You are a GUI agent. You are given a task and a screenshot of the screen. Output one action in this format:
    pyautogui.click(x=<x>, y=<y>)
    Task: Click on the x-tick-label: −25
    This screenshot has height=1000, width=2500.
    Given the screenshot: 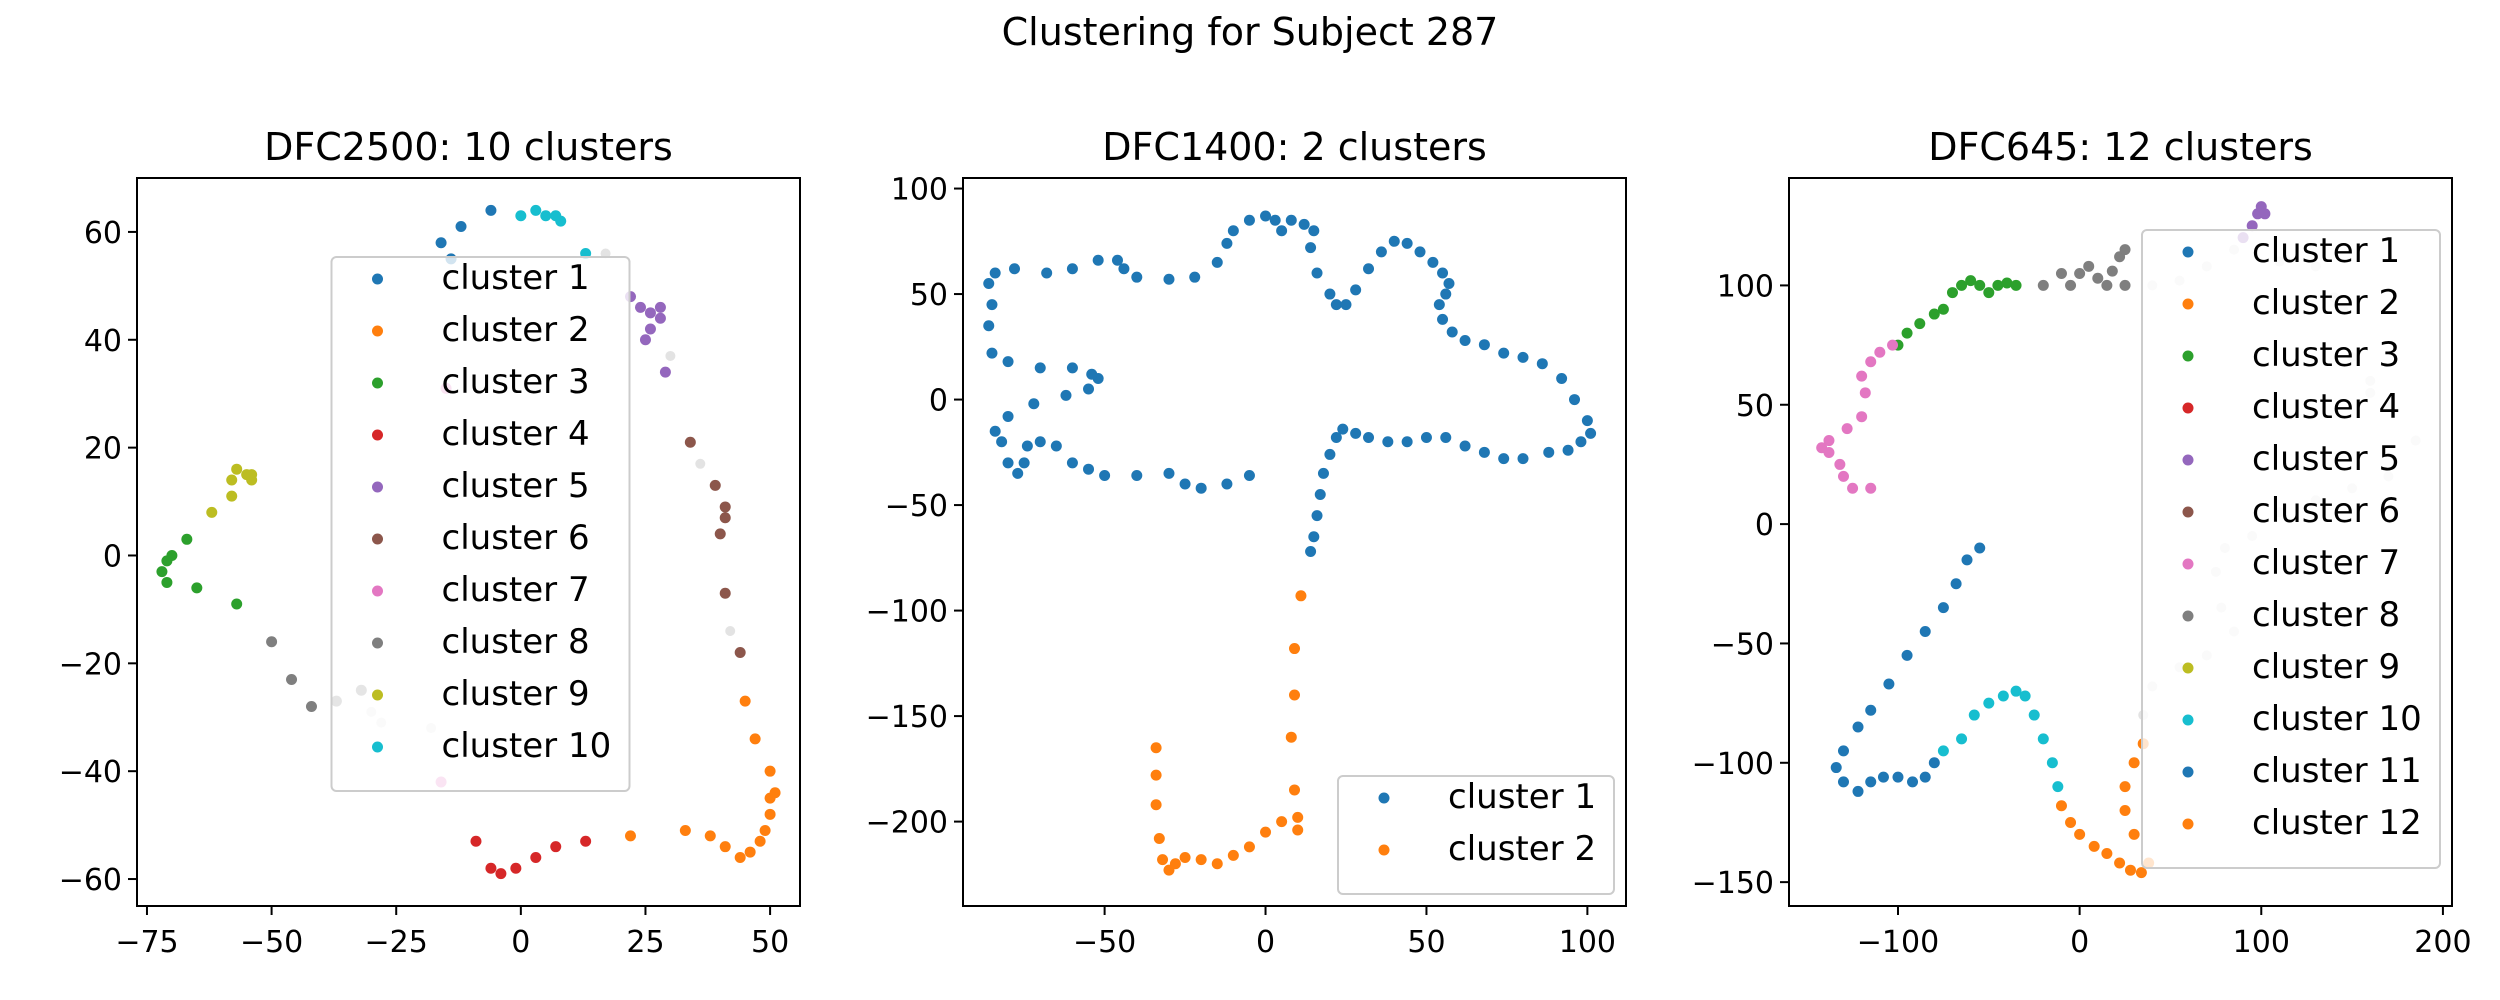 What is the action you would take?
    pyautogui.click(x=396, y=942)
    